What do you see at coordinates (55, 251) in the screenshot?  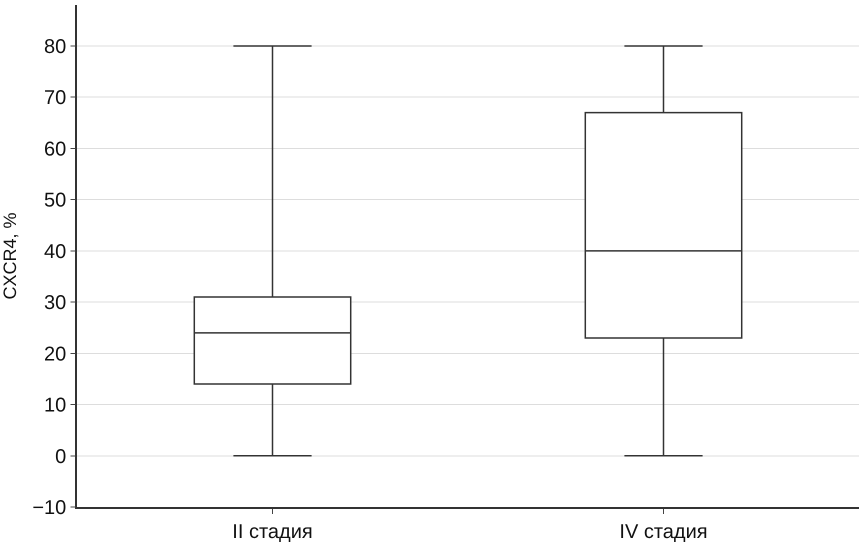 I see `y-tick-label: 40` at bounding box center [55, 251].